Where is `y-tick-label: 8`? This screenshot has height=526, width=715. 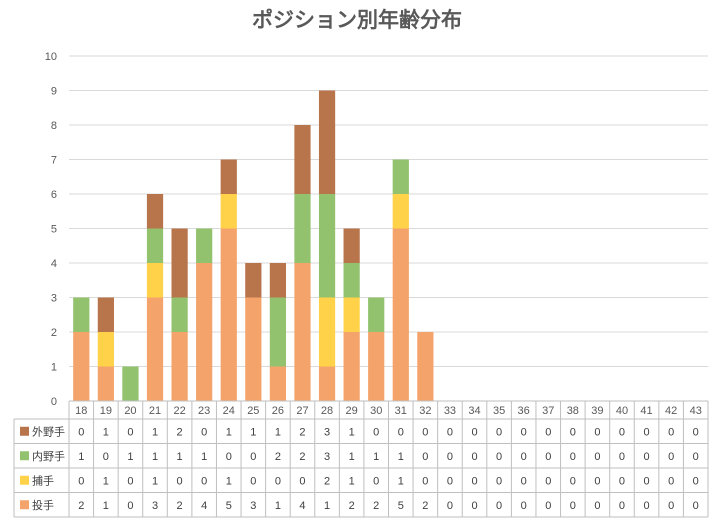
y-tick-label: 8 is located at coordinates (54, 126).